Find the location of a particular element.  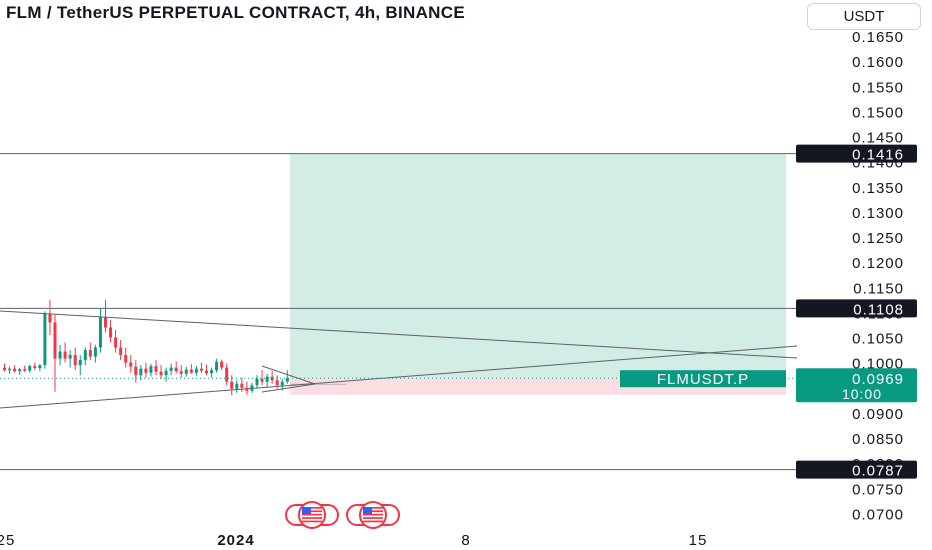

time-axis: 25 2024 8 15 is located at coordinates (353, 540).